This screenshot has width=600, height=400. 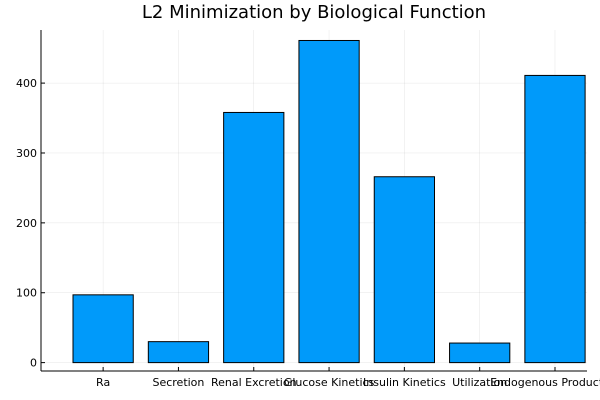 I want to click on x-tick-label: Endogenous Production, so click(x=545, y=382).